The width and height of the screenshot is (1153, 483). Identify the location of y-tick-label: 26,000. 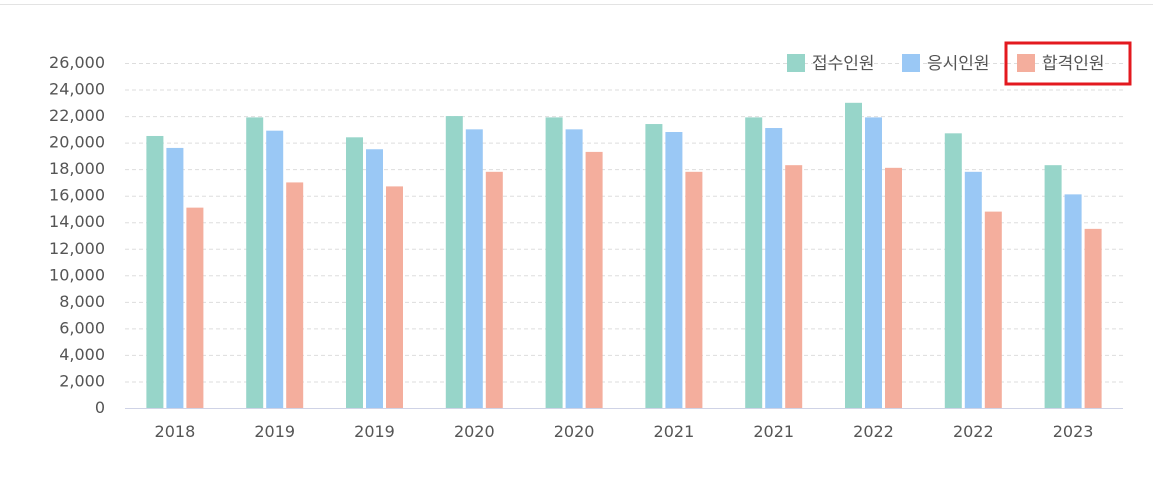
(77, 62).